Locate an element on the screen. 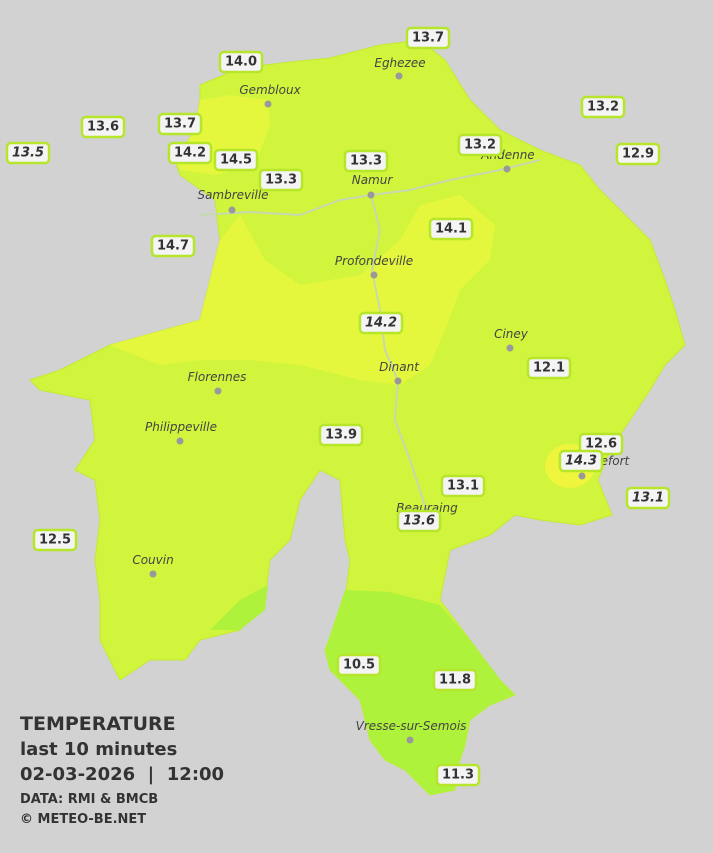 The image size is (713, 853). station-value: 14.7 is located at coordinates (173, 246).